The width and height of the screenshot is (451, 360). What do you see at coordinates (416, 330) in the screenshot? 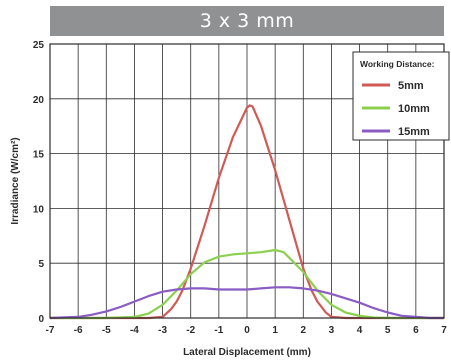
I see `x-tick-label: 6` at bounding box center [416, 330].